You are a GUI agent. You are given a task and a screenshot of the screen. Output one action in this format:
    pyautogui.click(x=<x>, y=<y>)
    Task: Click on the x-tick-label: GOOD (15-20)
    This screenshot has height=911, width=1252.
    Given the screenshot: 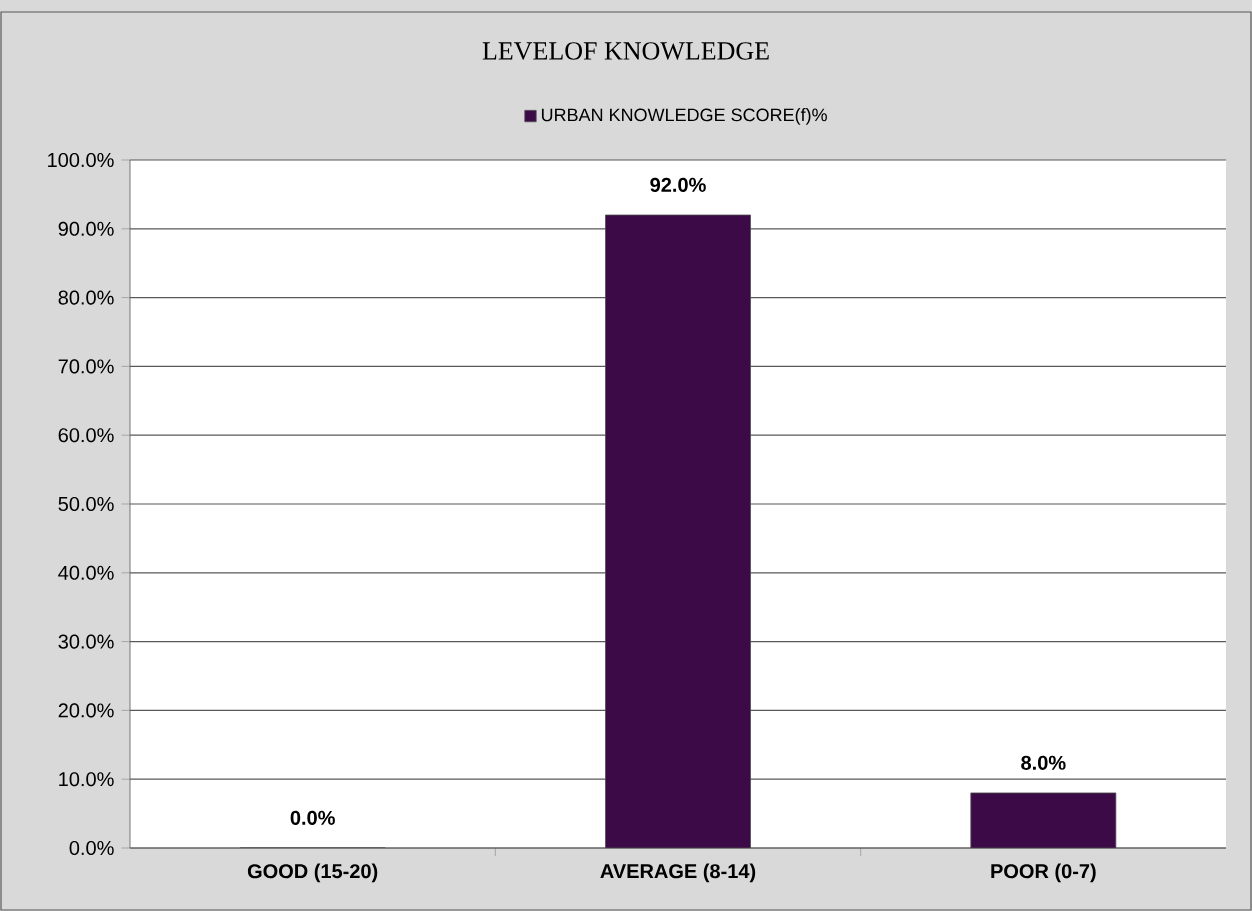 What is the action you would take?
    pyautogui.click(x=312, y=873)
    